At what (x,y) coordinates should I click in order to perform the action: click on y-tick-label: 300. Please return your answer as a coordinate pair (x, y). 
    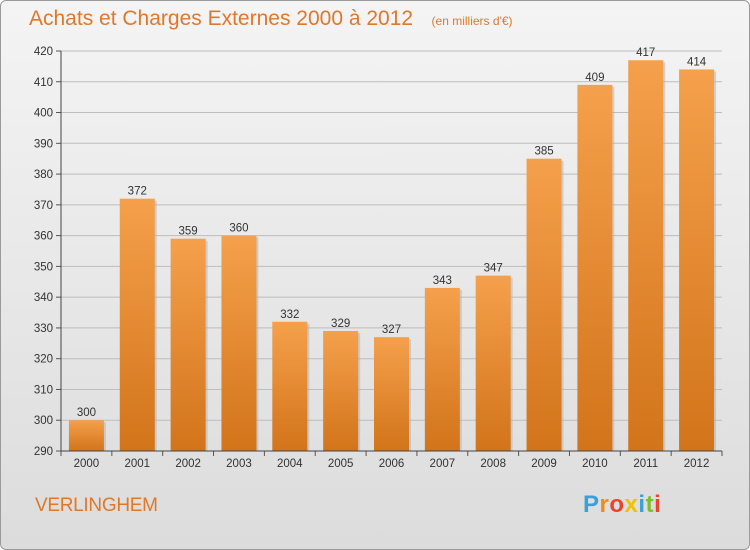
    Looking at the image, I should click on (43, 421).